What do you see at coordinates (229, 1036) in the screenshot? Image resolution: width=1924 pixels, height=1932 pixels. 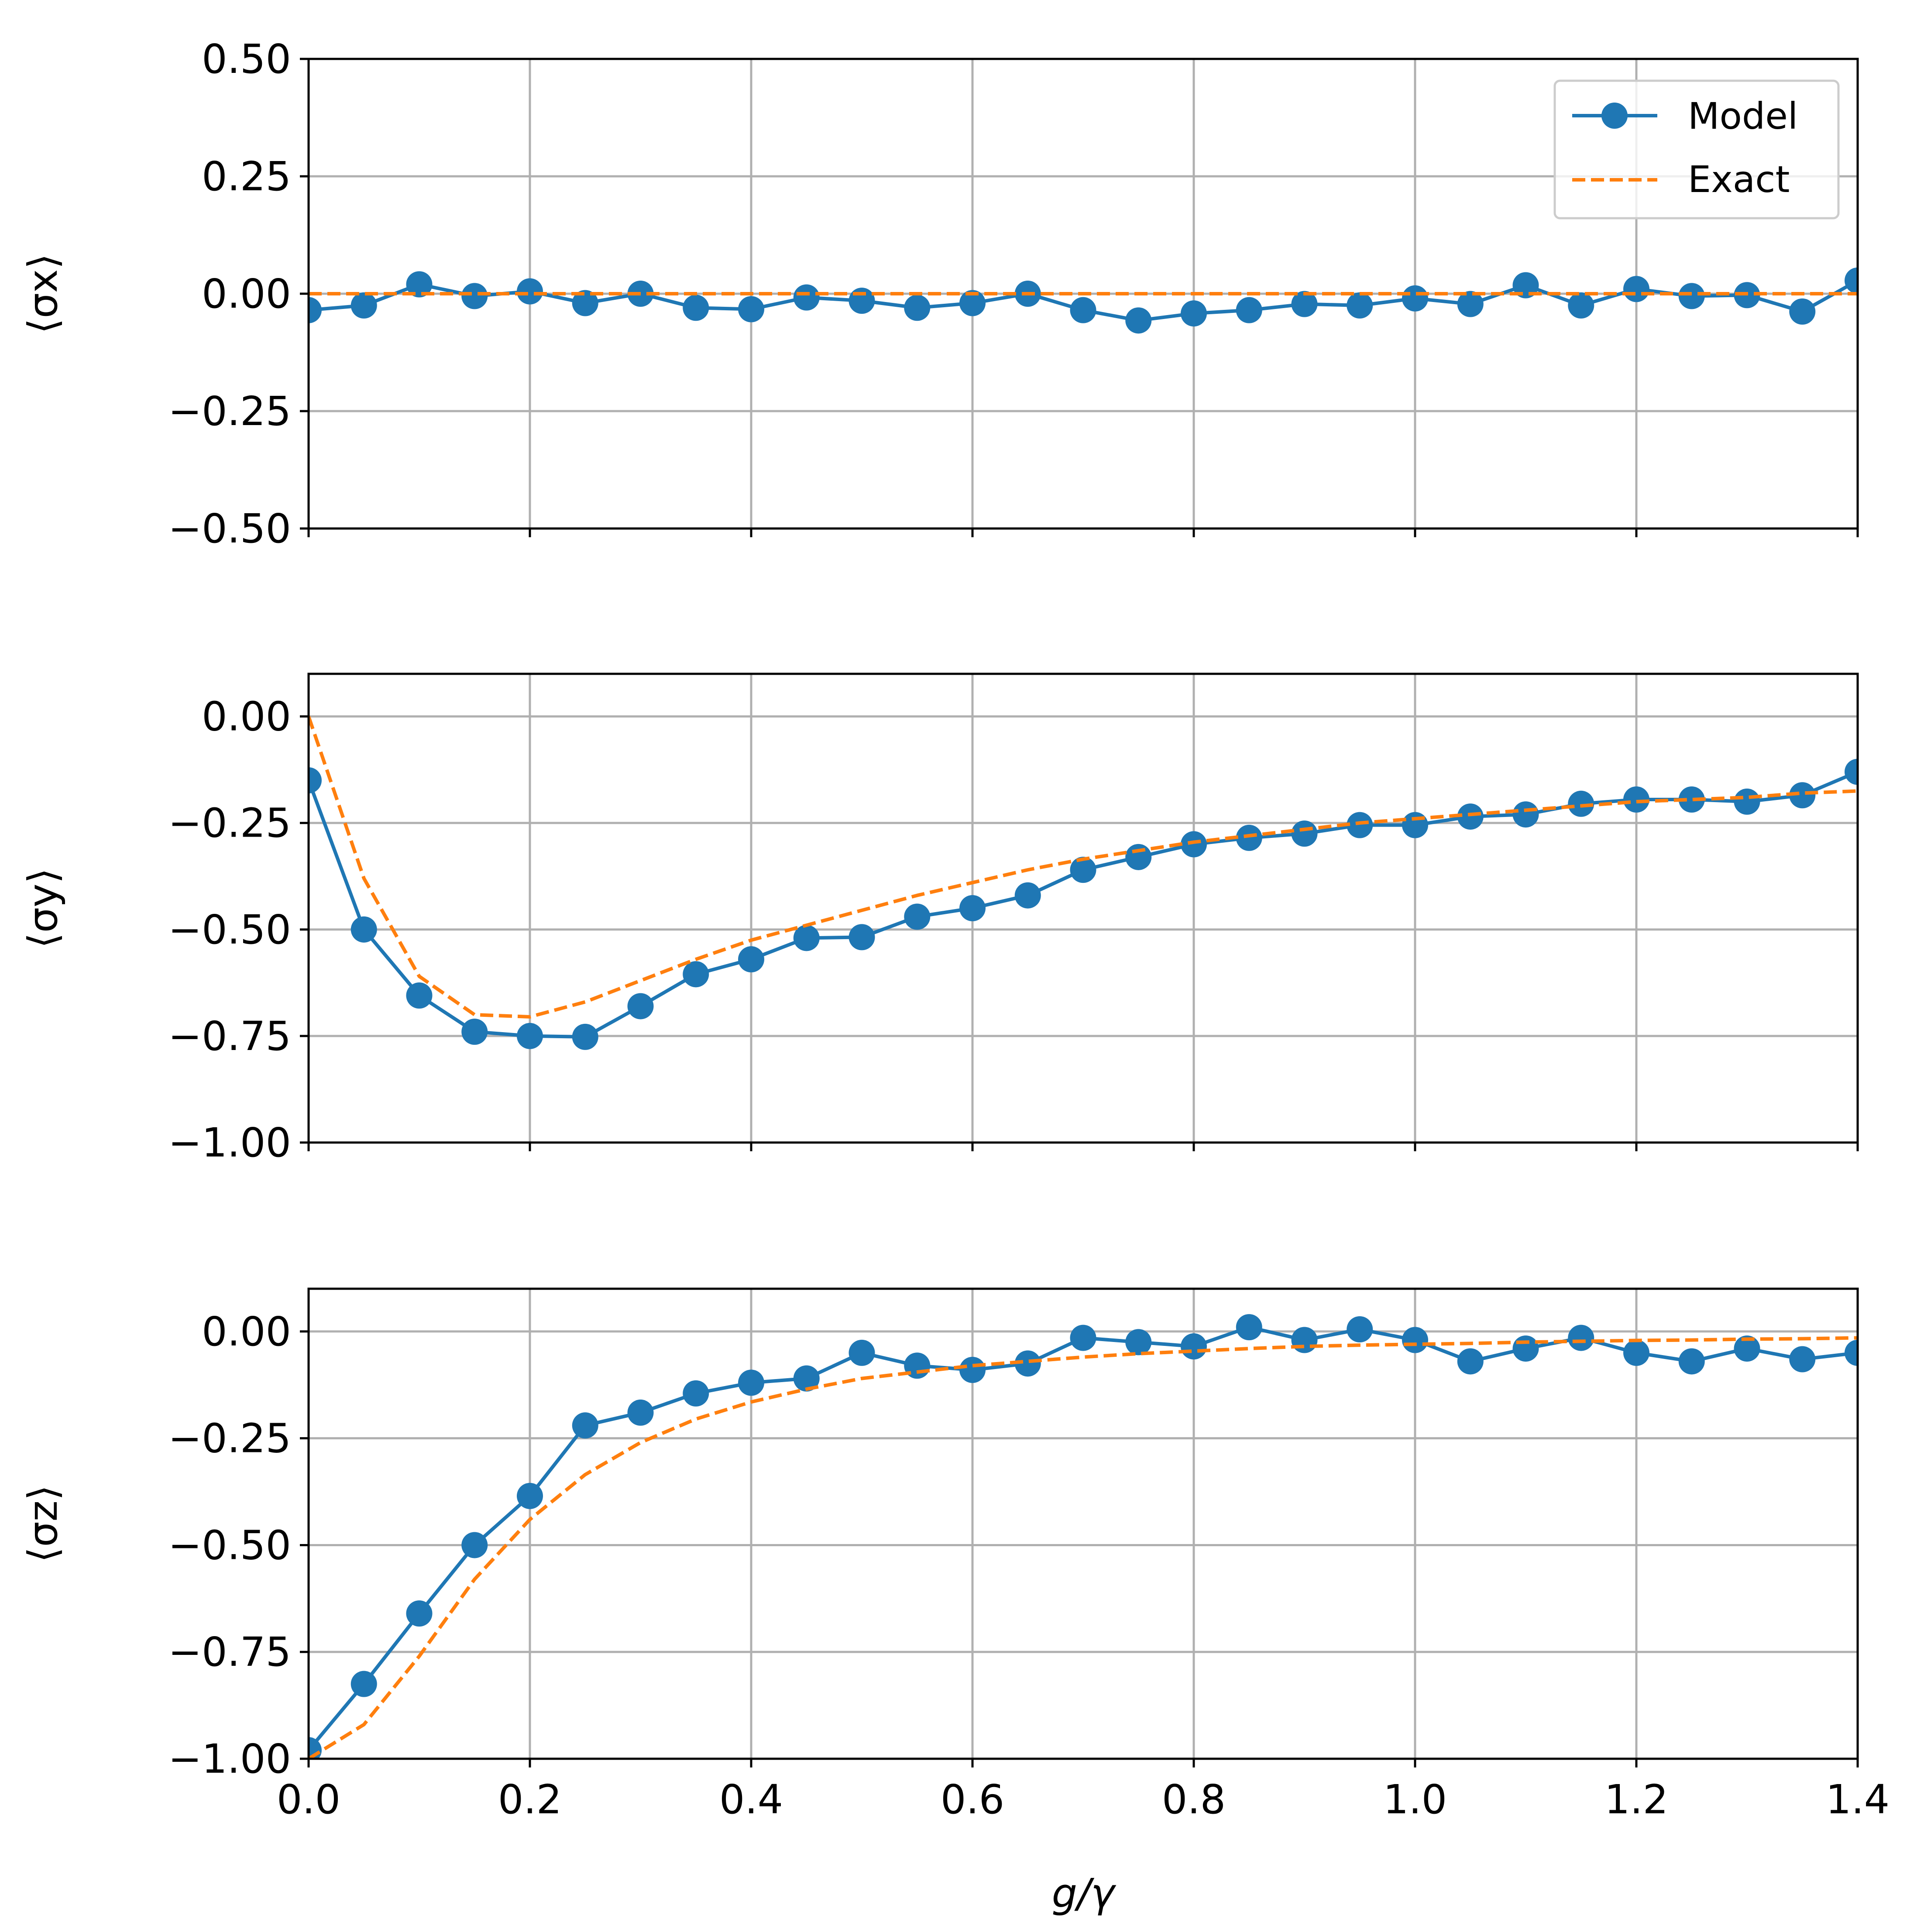 I see `y-tick-label: −0.75` at bounding box center [229, 1036].